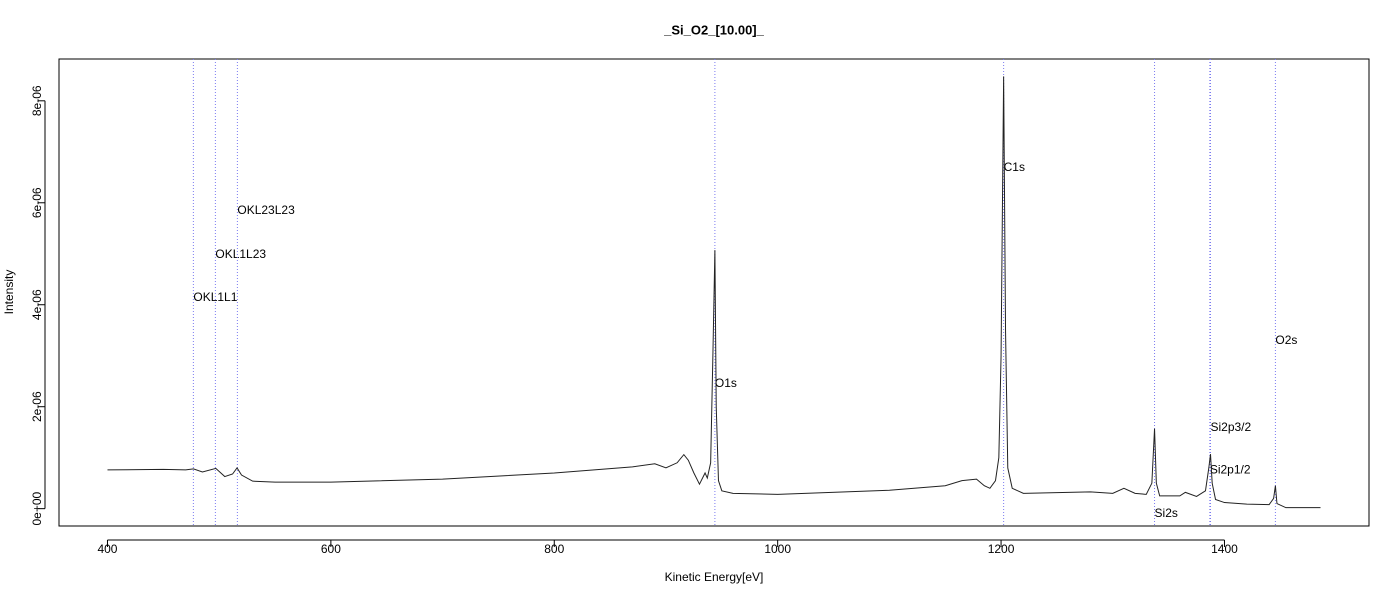  I want to click on marker-label: C1s, so click(1014, 167).